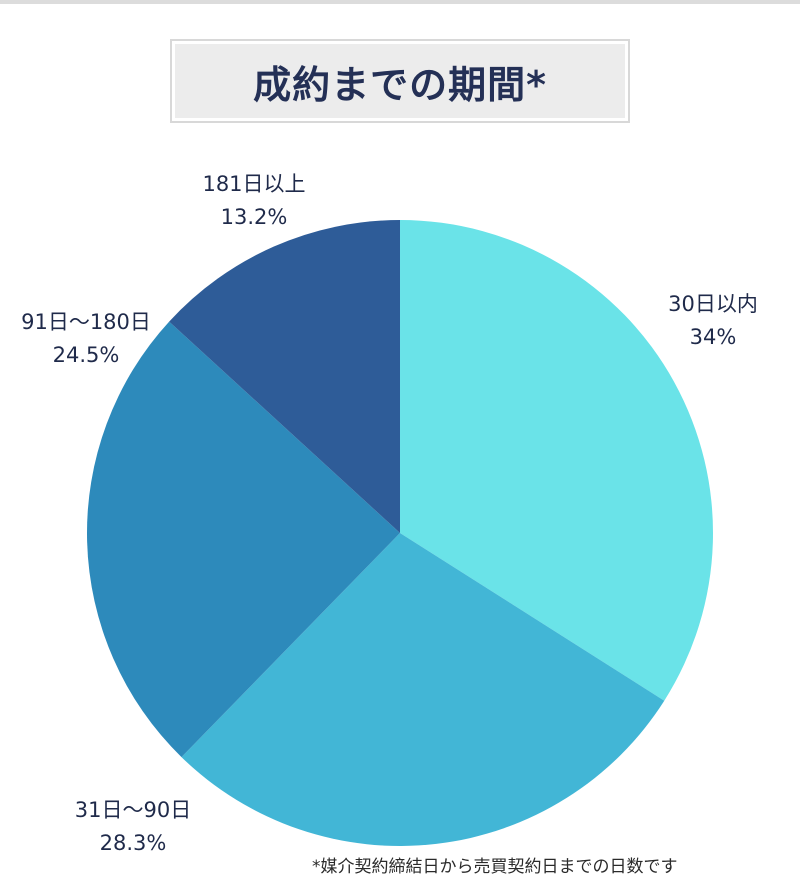  Describe the element at coordinates (713, 337) in the screenshot. I see `slice-label-value-1: 34%` at that location.